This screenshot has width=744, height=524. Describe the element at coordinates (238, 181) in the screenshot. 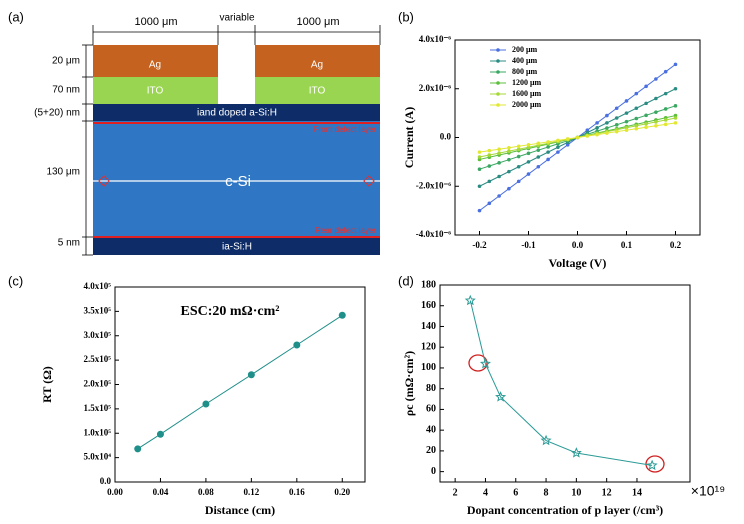

I see `layer-label: c-Si` at that location.